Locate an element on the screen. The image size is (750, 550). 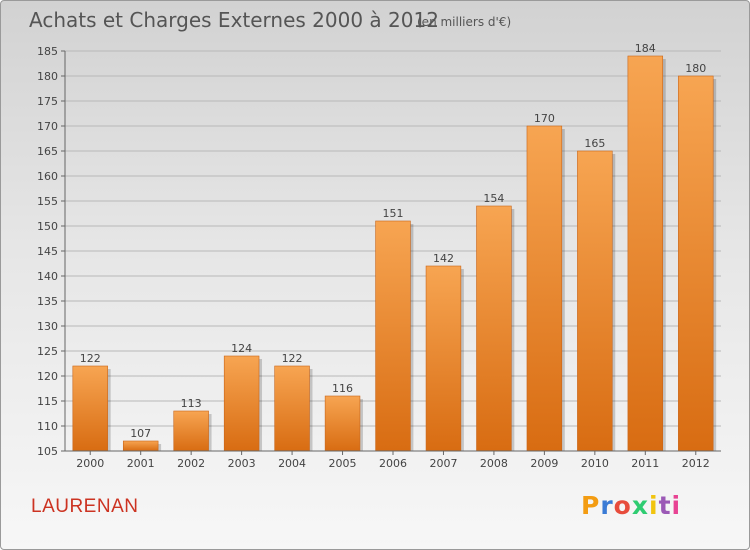
data-label-2001: 107 is located at coordinates (140, 433).